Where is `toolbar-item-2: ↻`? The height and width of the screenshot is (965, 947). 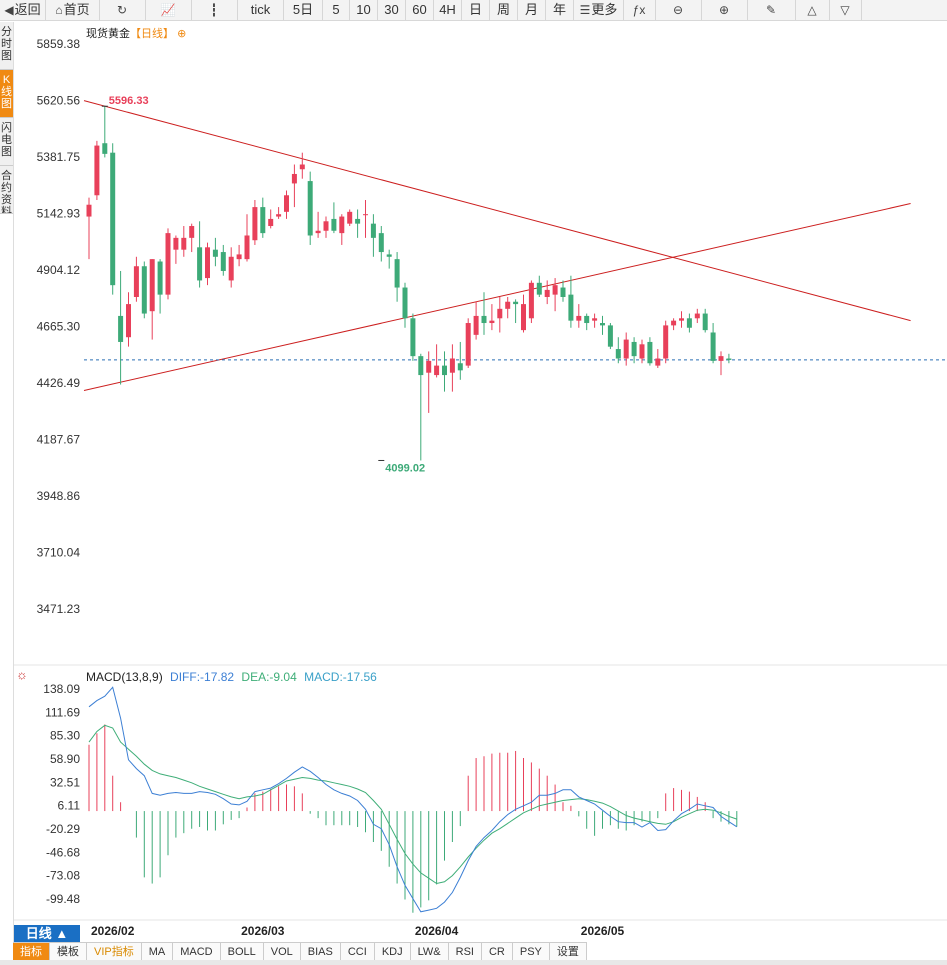 toolbar-item-2: ↻ is located at coordinates (123, 10).